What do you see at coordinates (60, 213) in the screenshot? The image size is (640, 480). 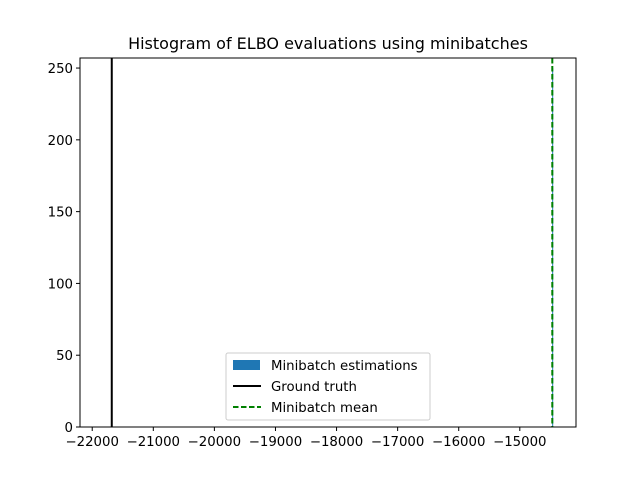 I see `y-tick-label: 150` at bounding box center [60, 213].